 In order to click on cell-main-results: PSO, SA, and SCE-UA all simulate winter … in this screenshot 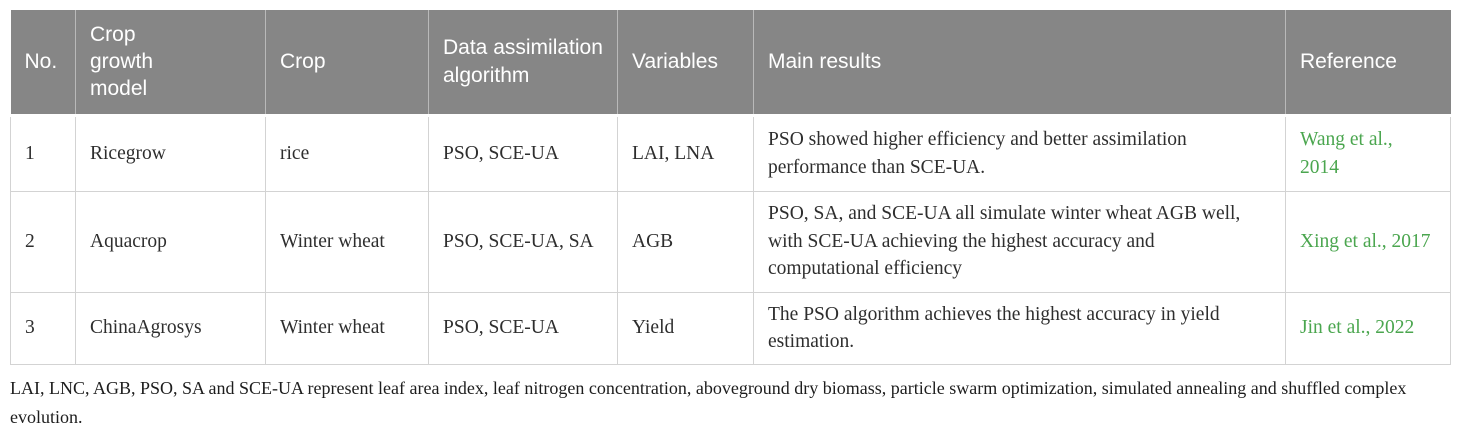, I will do `click(1019, 241)`.